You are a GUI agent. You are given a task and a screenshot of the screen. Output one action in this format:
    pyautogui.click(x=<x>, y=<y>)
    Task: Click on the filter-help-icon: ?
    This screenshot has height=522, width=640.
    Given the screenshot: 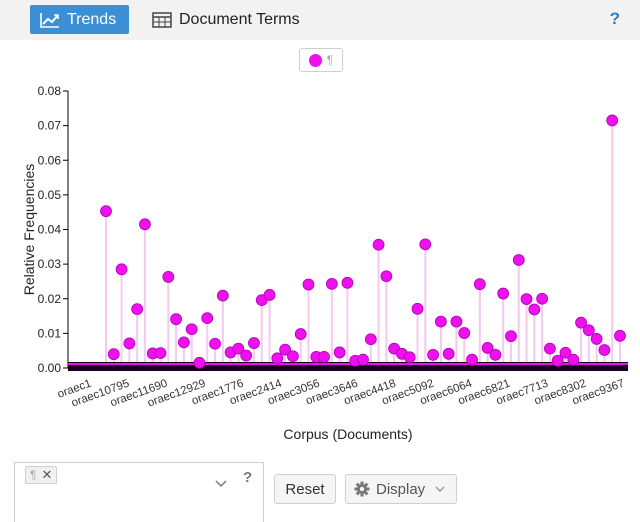 What is the action you would take?
    pyautogui.click(x=248, y=477)
    